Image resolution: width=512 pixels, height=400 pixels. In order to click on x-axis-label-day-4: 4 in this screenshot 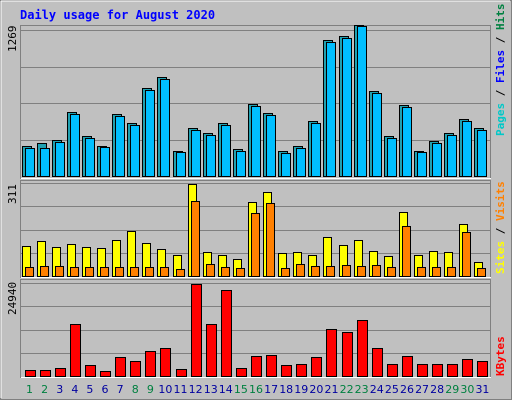, I will do `click(74, 389)`.